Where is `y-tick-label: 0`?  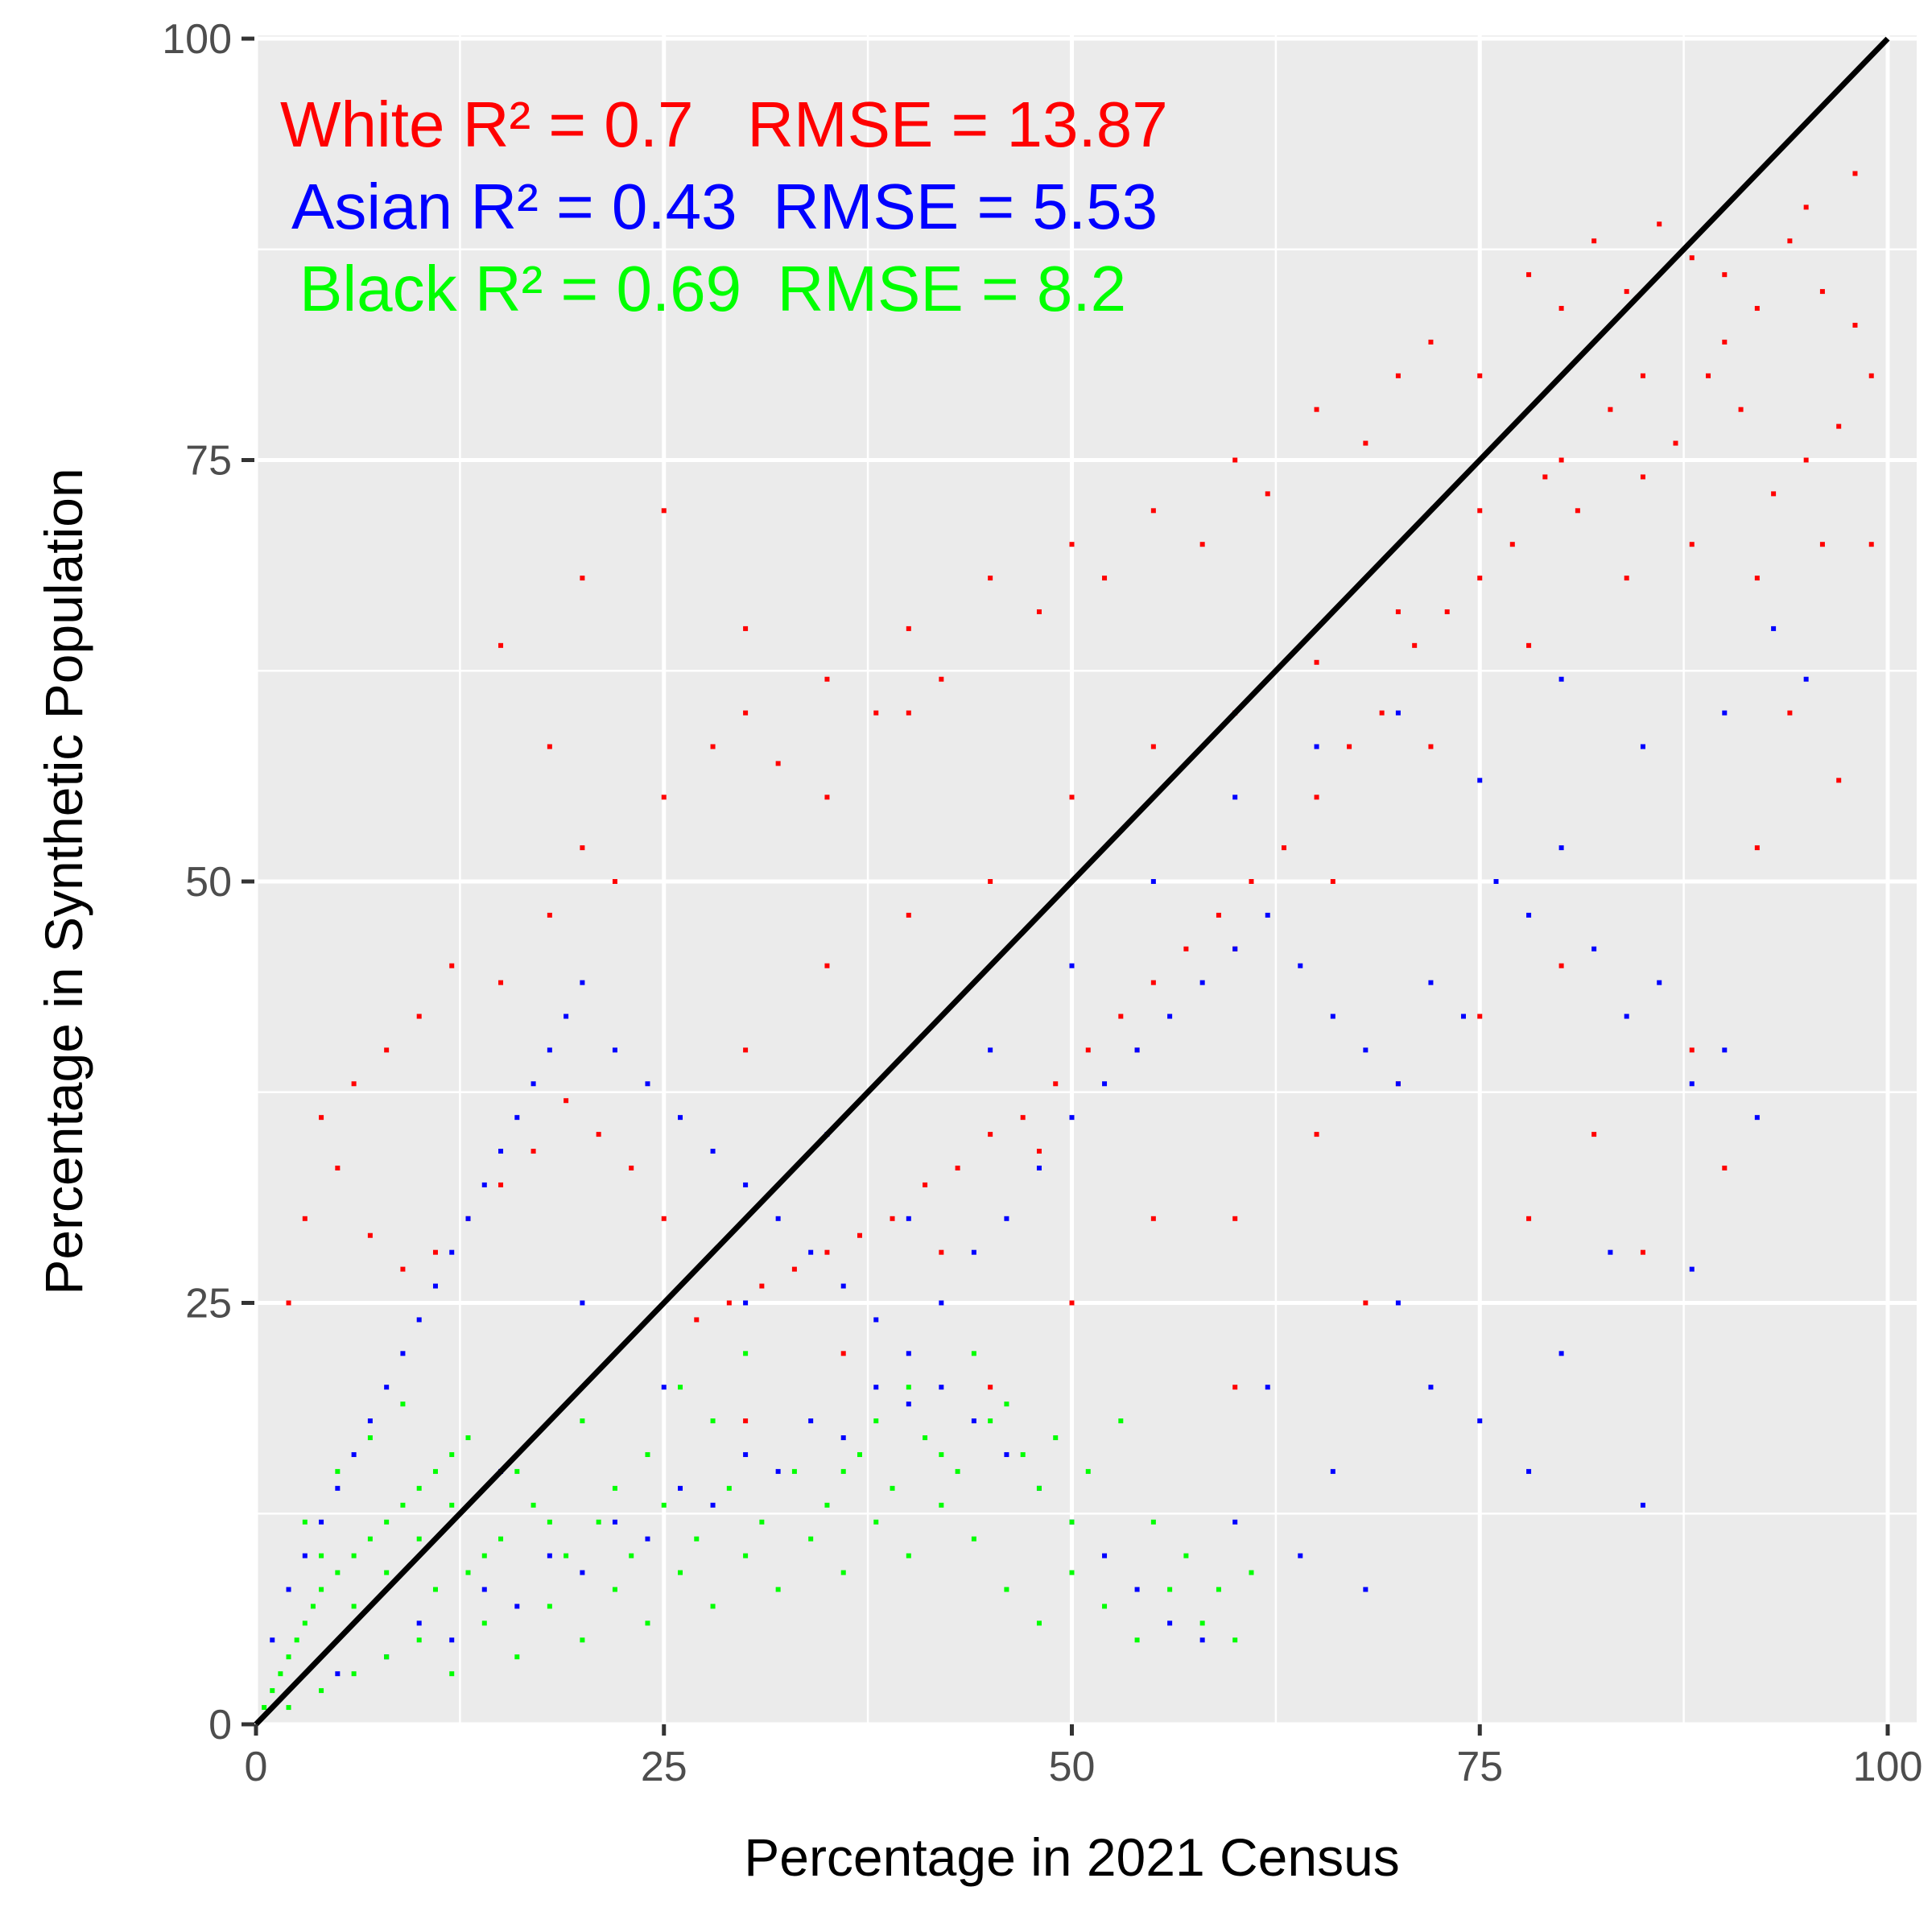
y-tick-label: 0 is located at coordinates (220, 1725).